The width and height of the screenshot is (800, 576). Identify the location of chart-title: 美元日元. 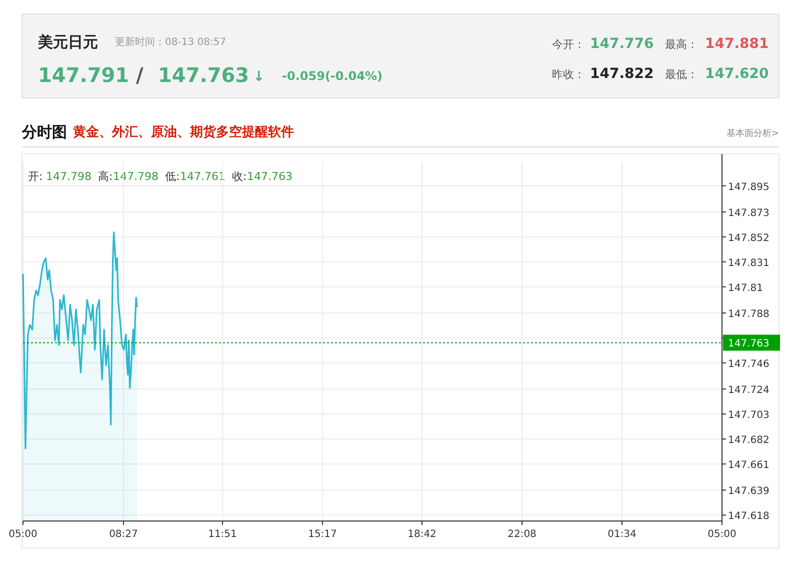
(67, 42).